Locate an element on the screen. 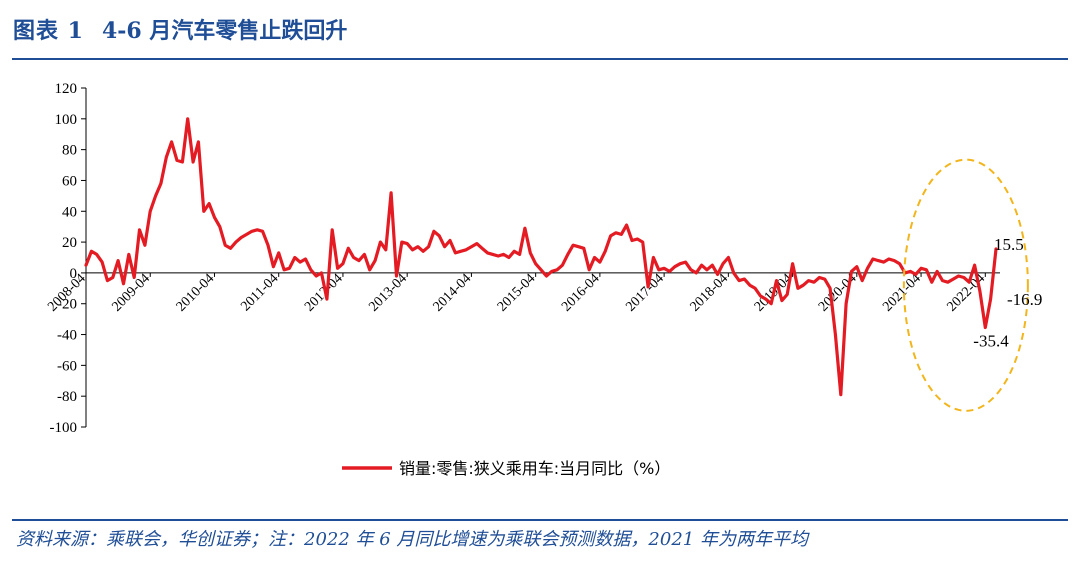 The width and height of the screenshot is (1080, 563). x-tick-label: 2017-04 is located at coordinates (645, 293).